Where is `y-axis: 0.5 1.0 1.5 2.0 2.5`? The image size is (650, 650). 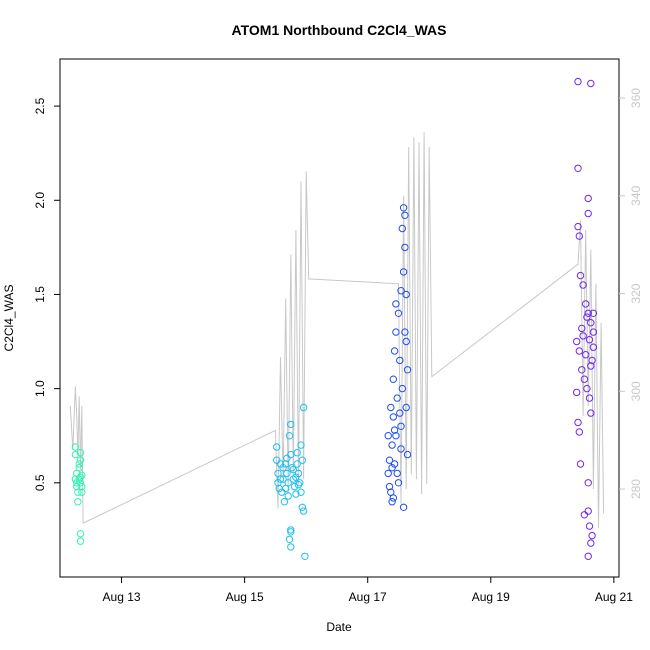
y-axis: 0.5 1.0 1.5 2.0 2.5 is located at coordinates (46, 294).